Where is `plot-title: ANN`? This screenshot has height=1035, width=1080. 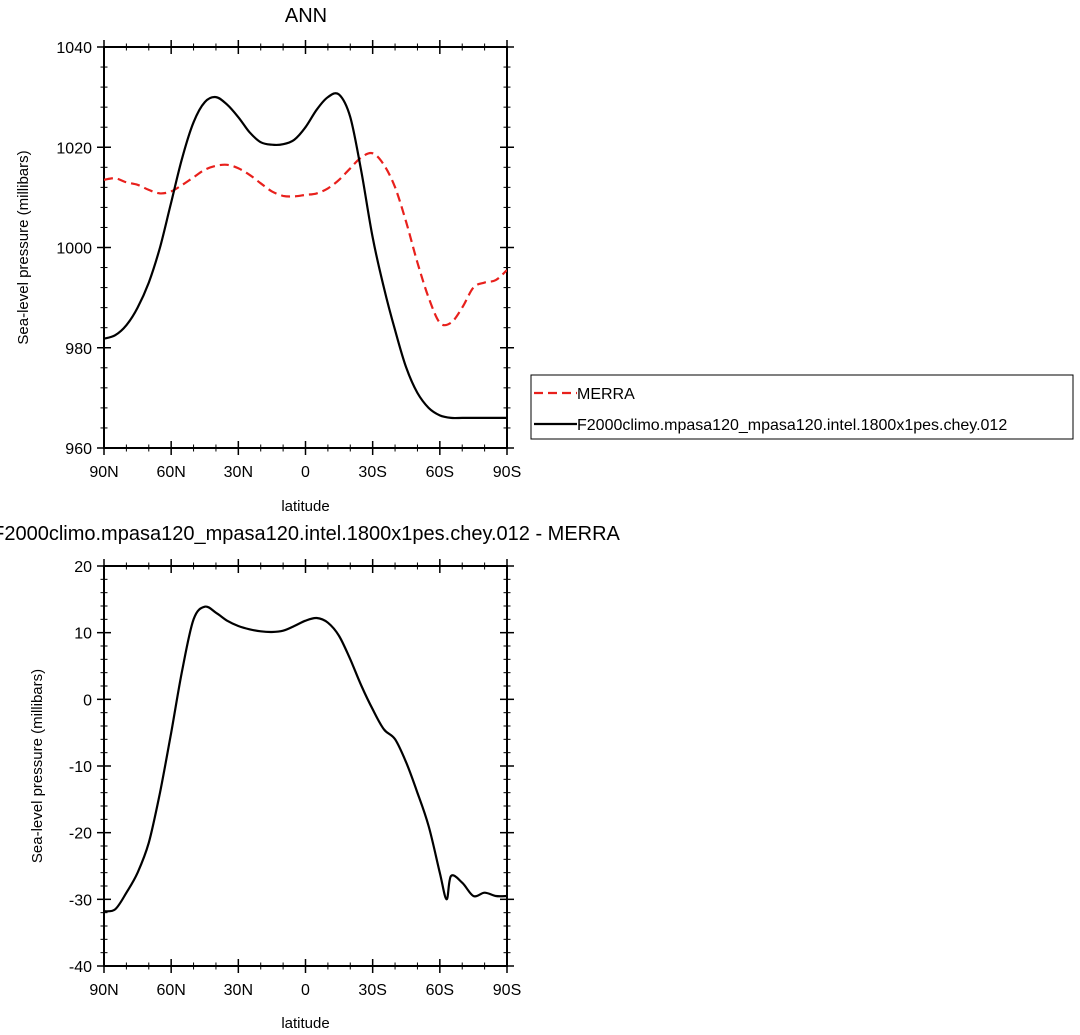 plot-title: ANN is located at coordinates (306, 16).